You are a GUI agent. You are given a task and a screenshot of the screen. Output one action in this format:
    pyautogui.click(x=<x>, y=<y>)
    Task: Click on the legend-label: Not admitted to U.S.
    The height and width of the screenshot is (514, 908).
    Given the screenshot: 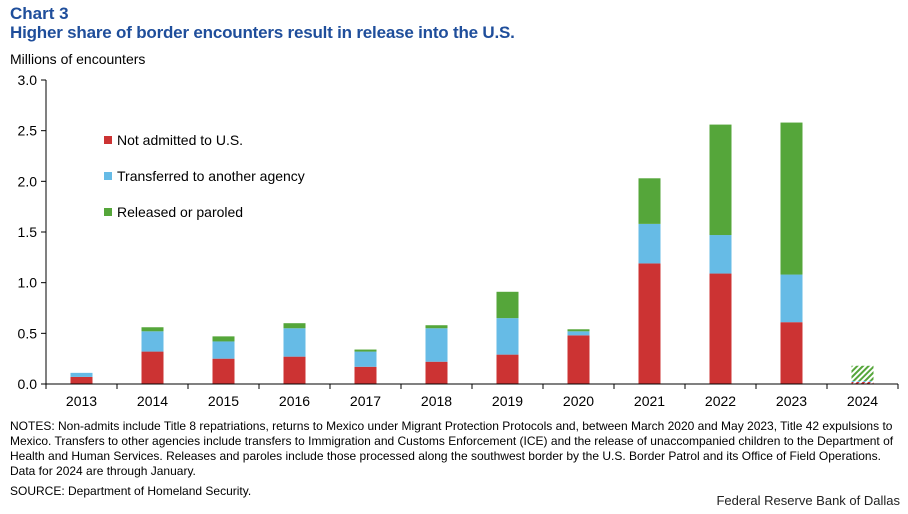 What is the action you would take?
    pyautogui.click(x=180, y=140)
    